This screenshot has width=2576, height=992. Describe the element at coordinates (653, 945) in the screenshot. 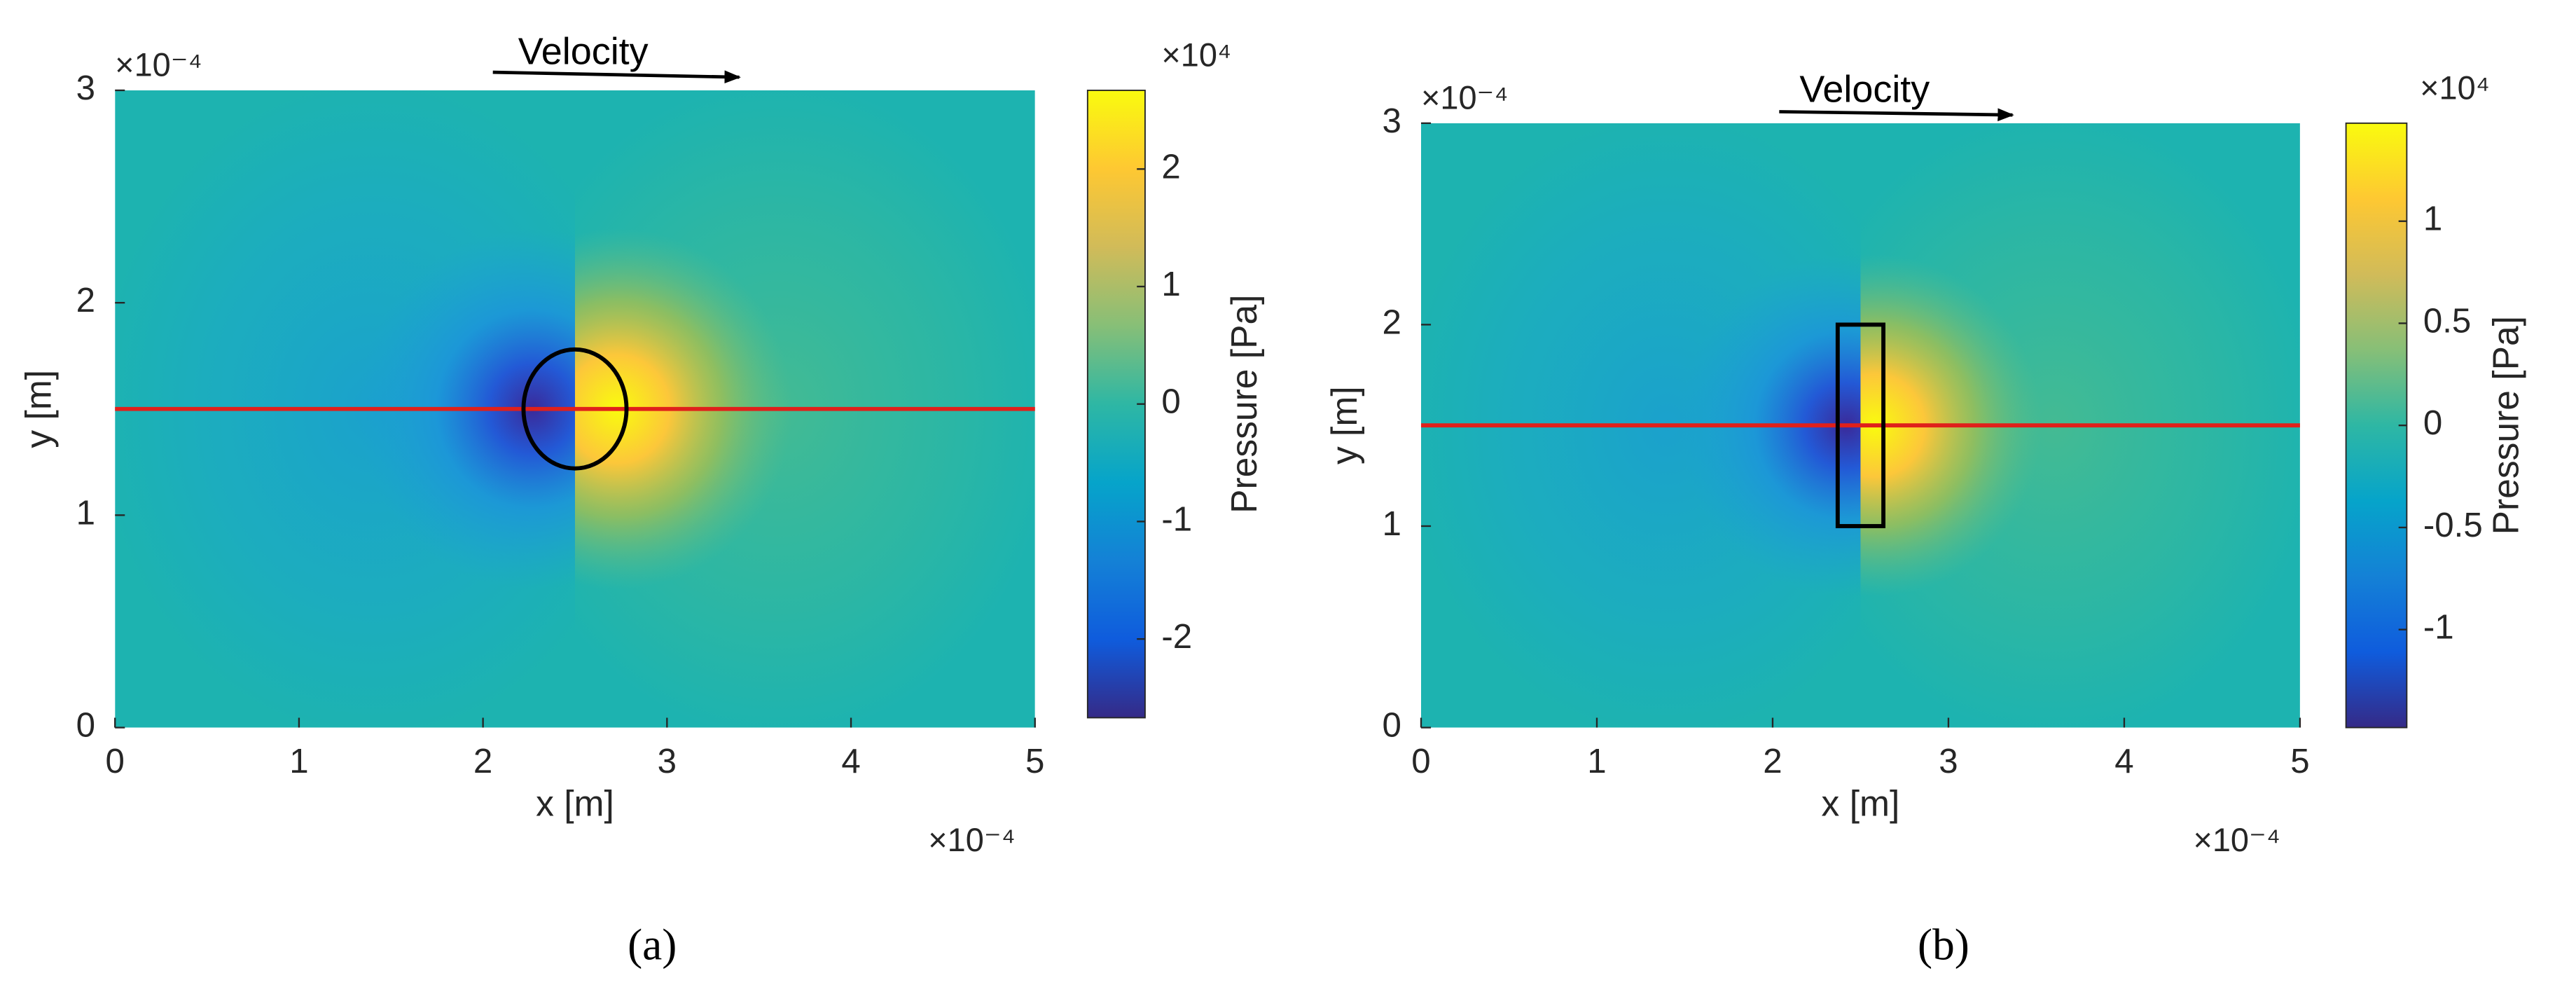

I see `panel-label: (a)` at that location.